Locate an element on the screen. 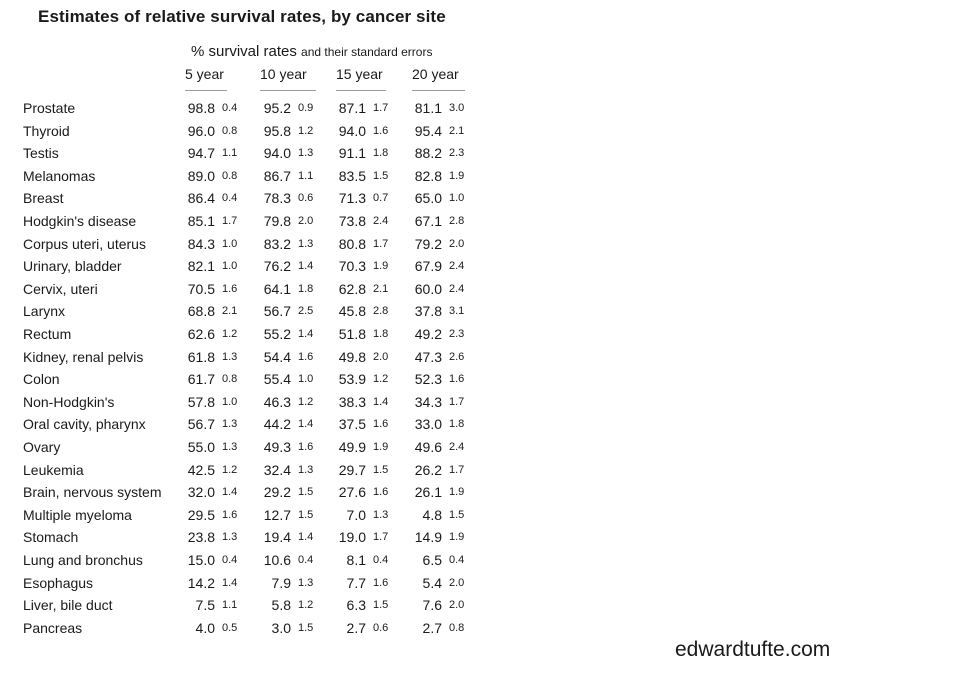 The image size is (965, 676). table-row: Melanomas 89.0 0.8 86.7 1.1 83.5 1.5 82.8 1.9 is located at coordinates (482, 179).